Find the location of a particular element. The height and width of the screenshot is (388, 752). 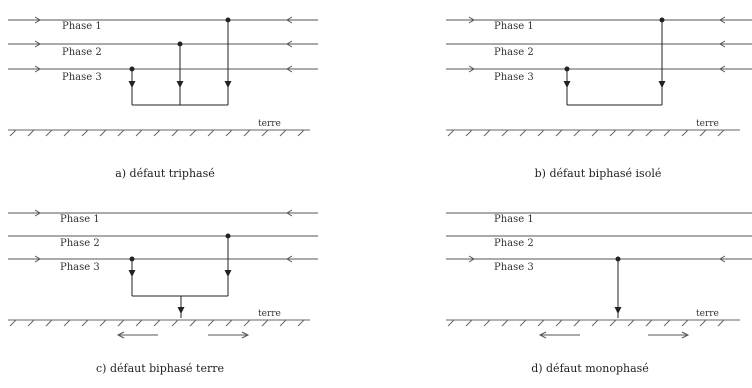

panel-c-caption: c) défaut biphasé terre is located at coordinates (160, 368).